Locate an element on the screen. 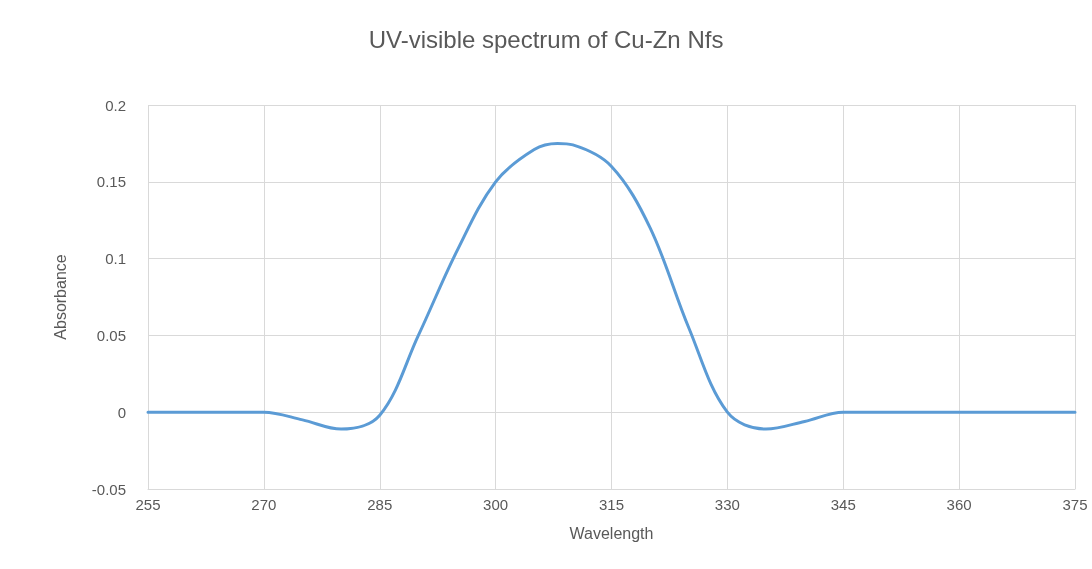 The height and width of the screenshot is (569, 1092). x-tick-label: 300 is located at coordinates (496, 504).